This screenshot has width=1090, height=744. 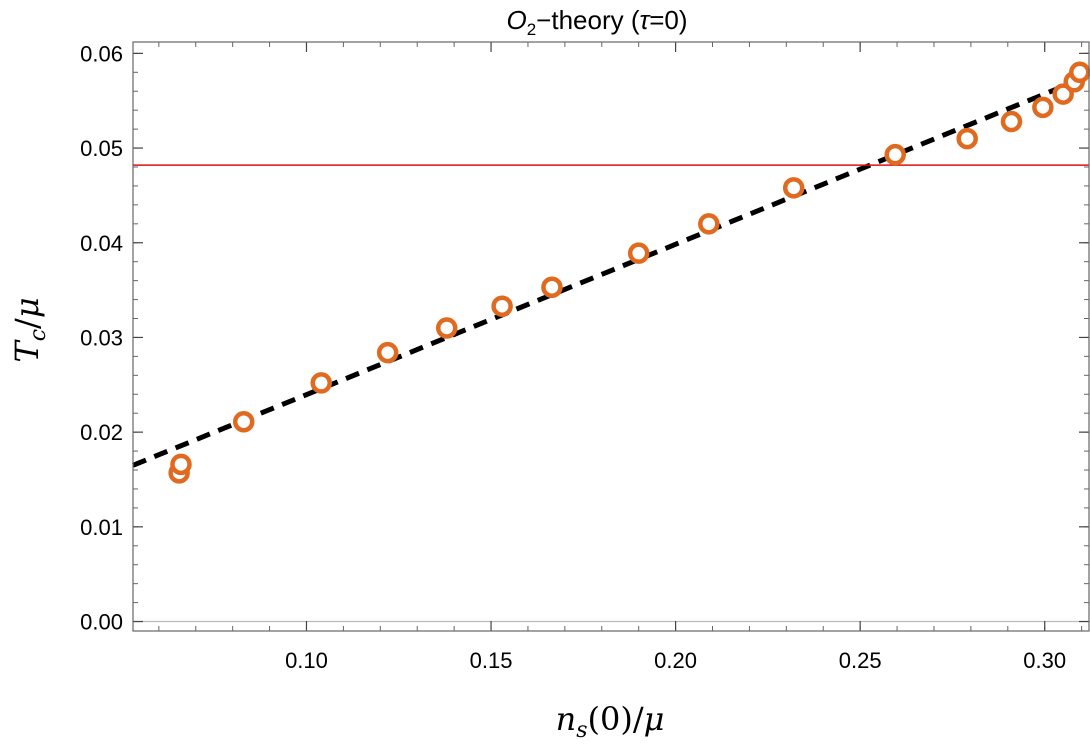 I want to click on y-tick-label: 0.01, so click(x=101, y=527).